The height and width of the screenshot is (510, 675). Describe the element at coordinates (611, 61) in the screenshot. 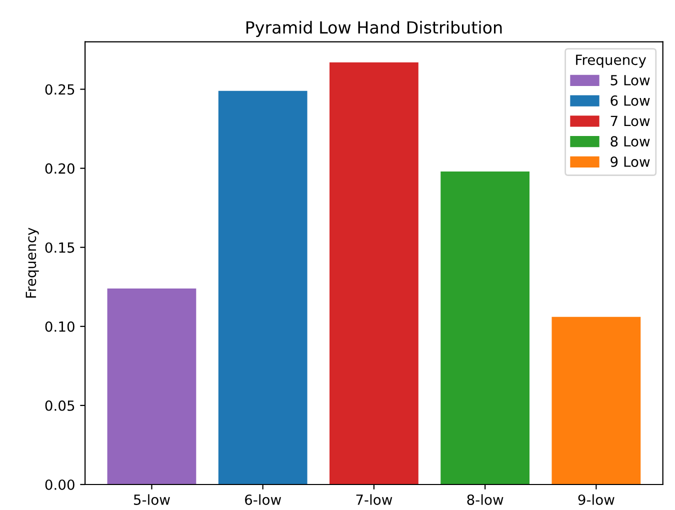

I see `legend-title: Frequency` at that location.